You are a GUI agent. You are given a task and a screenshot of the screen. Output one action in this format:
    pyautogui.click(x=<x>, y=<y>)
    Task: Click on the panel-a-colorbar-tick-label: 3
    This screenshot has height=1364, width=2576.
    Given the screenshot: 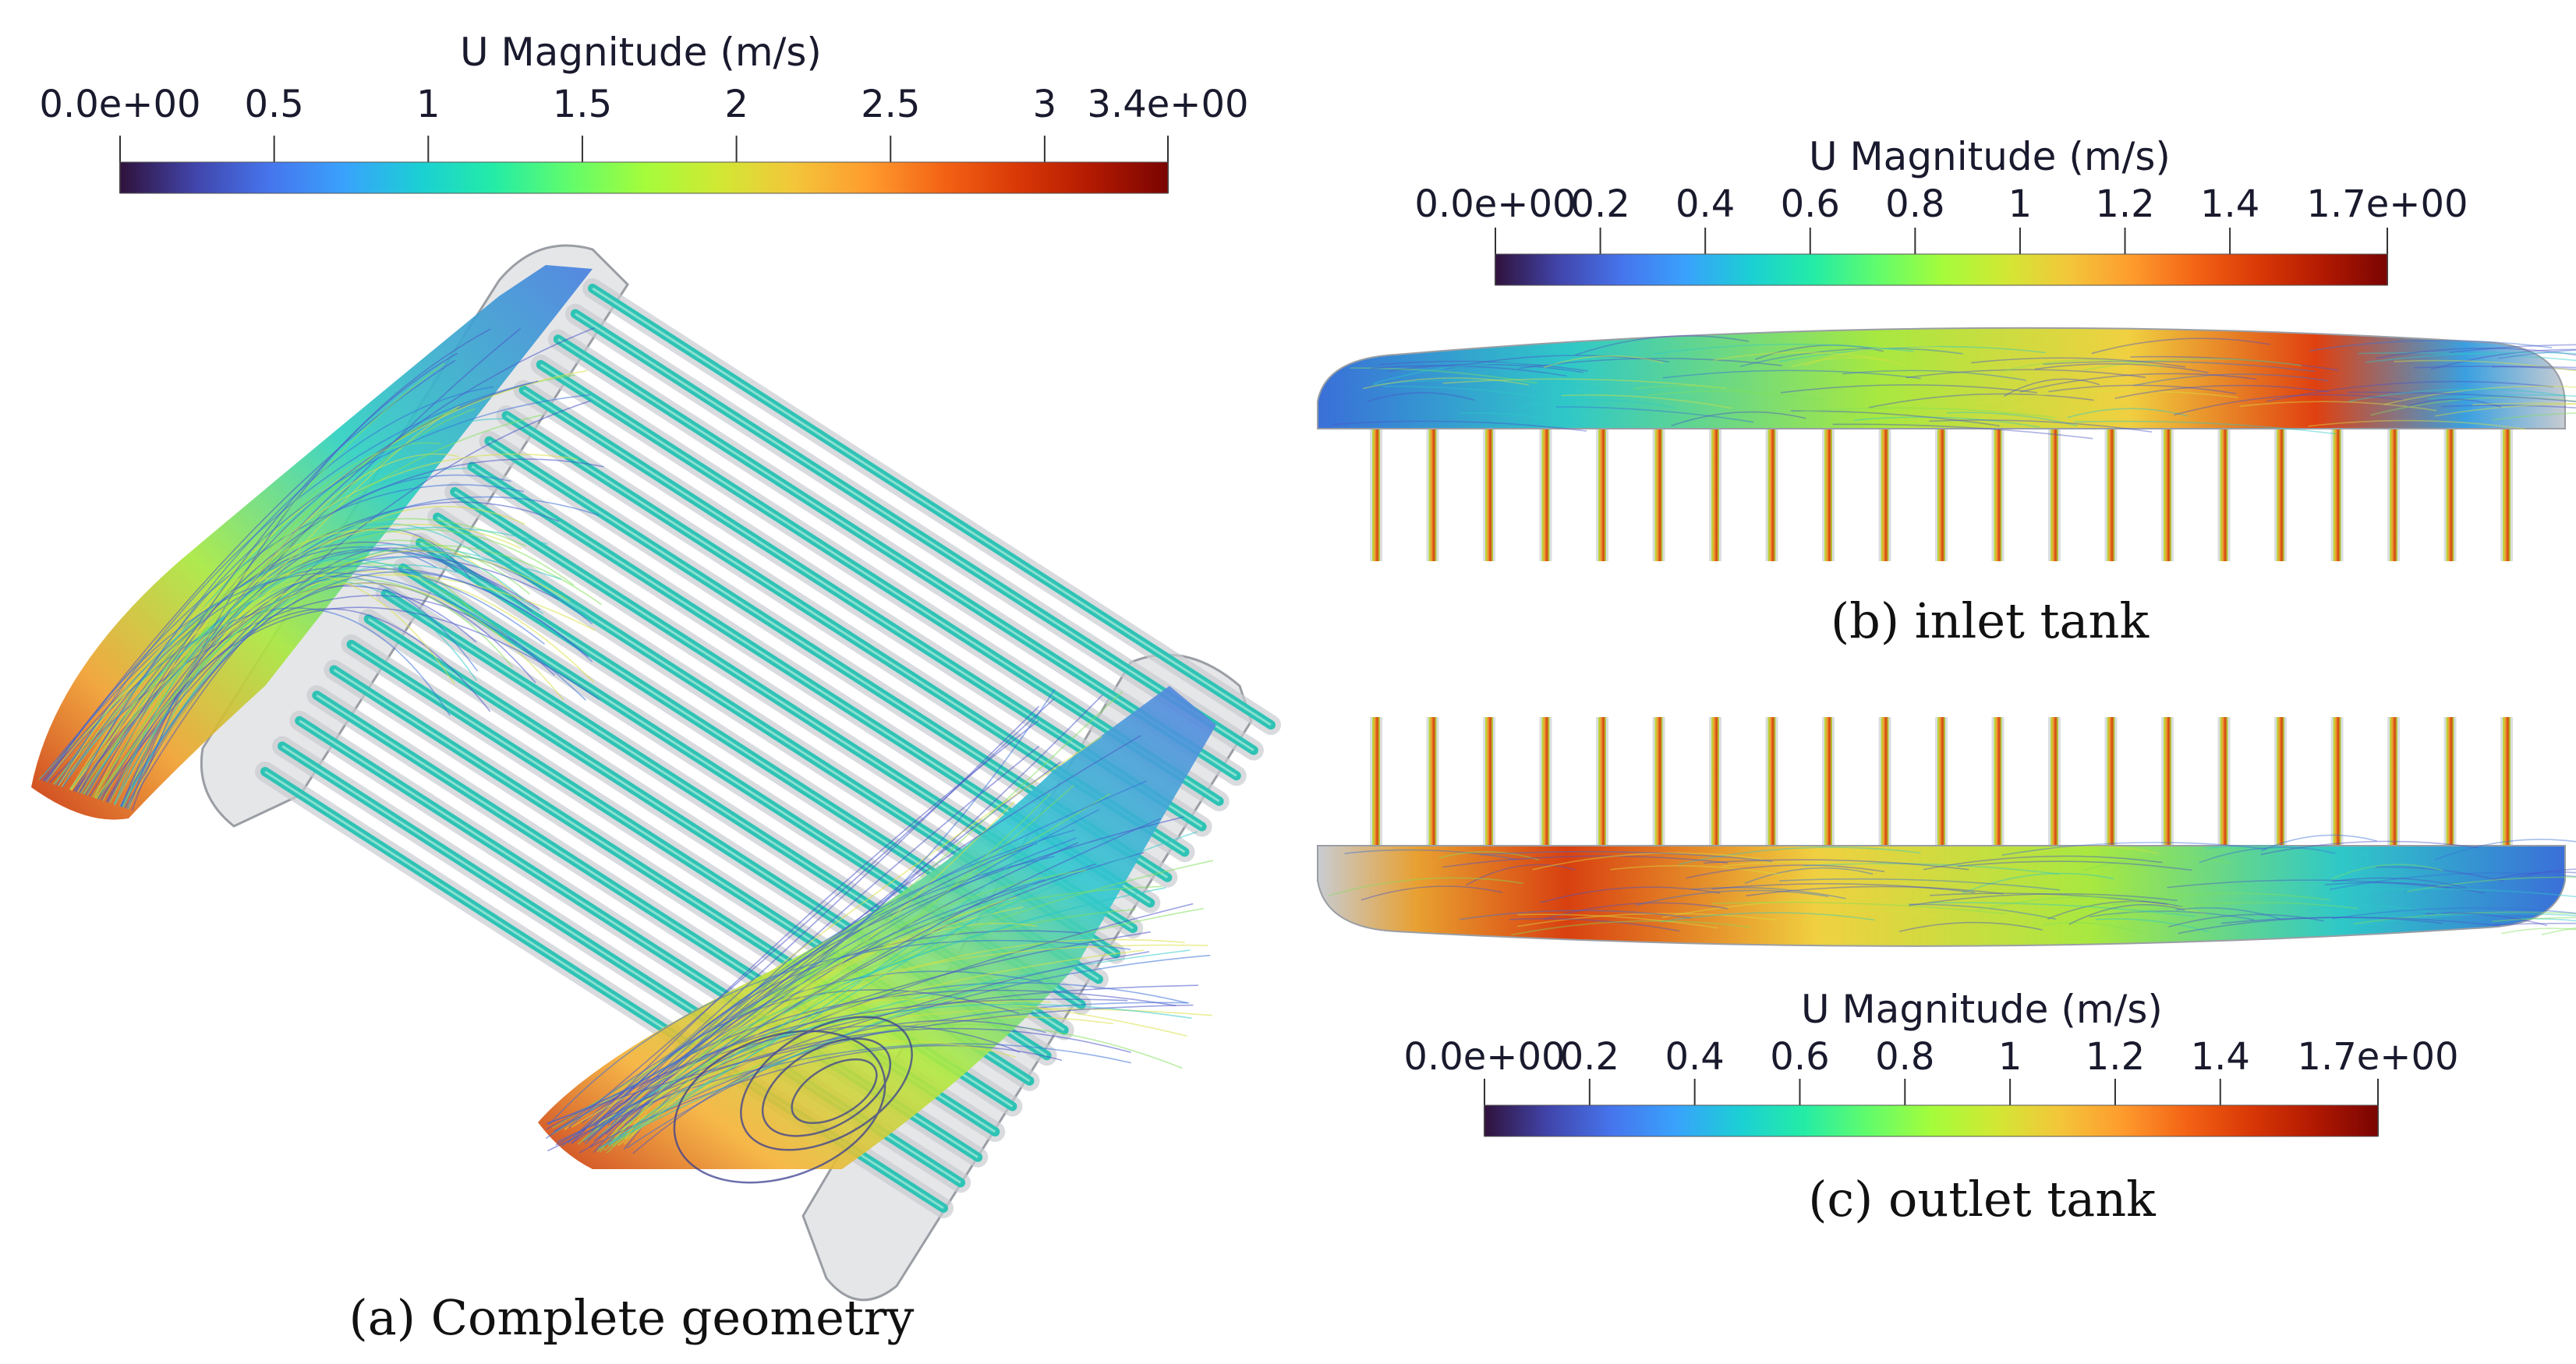 What is the action you would take?
    pyautogui.click(x=1045, y=104)
    